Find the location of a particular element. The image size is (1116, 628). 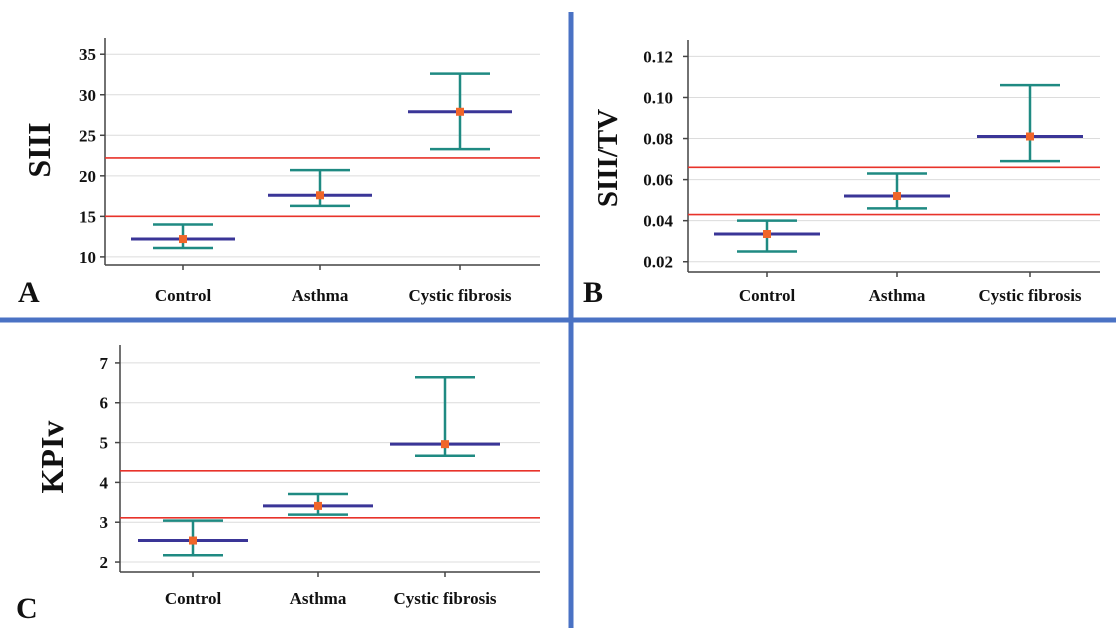

y-tick-label: 5 is located at coordinates (104, 443).